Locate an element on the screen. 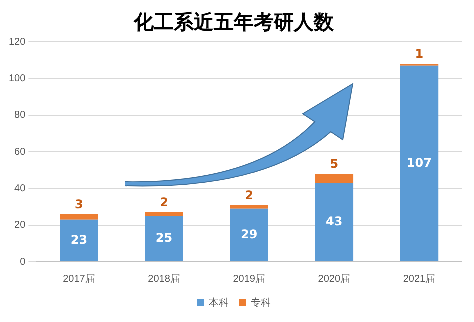 This screenshot has height=322, width=474. data-label: 23 is located at coordinates (79, 239).